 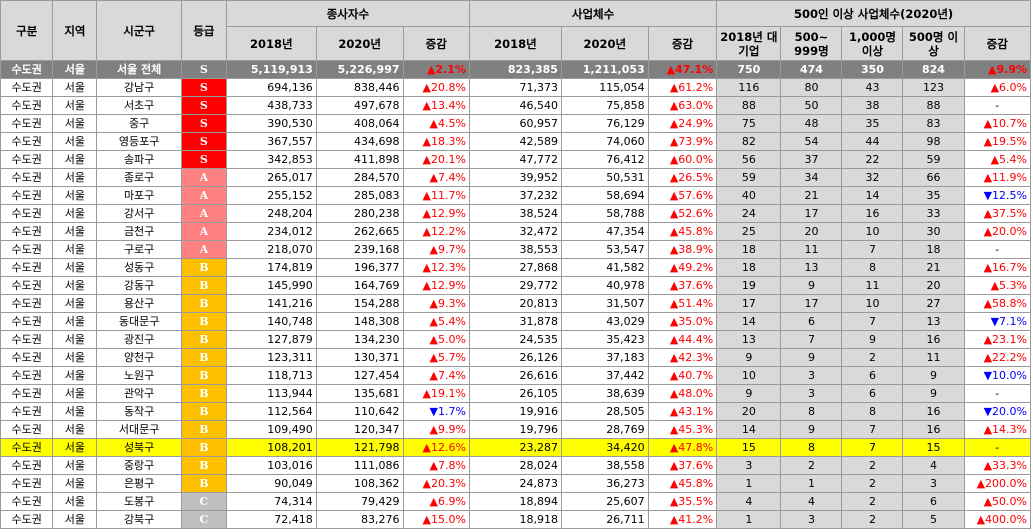 What do you see at coordinates (271, 375) in the screenshot?
I see `employees-2018-cell: 118,713` at bounding box center [271, 375].